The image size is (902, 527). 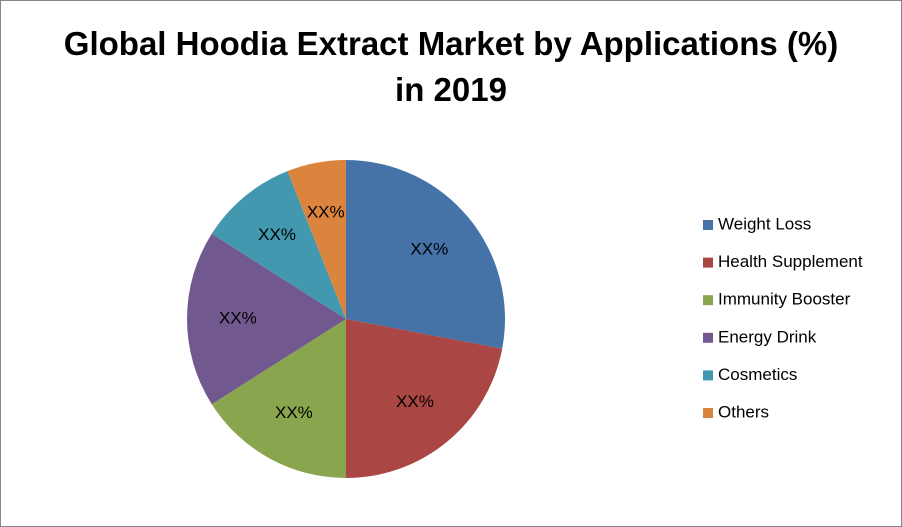 I want to click on legend-label: Immunity Booster, so click(x=784, y=299).